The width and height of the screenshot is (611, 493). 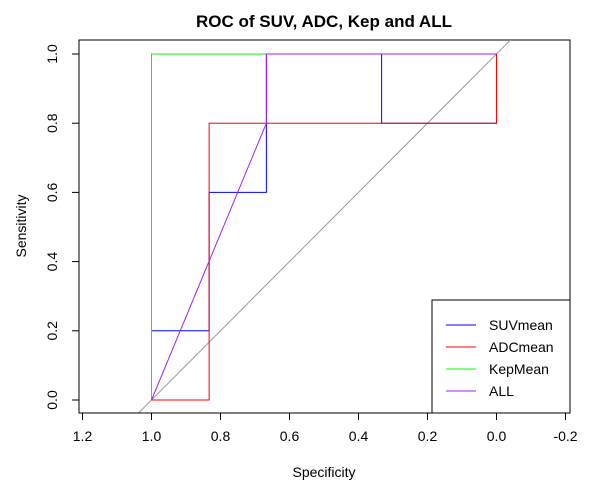 What do you see at coordinates (501, 391) in the screenshot?
I see `legend-label-all: ALL` at bounding box center [501, 391].